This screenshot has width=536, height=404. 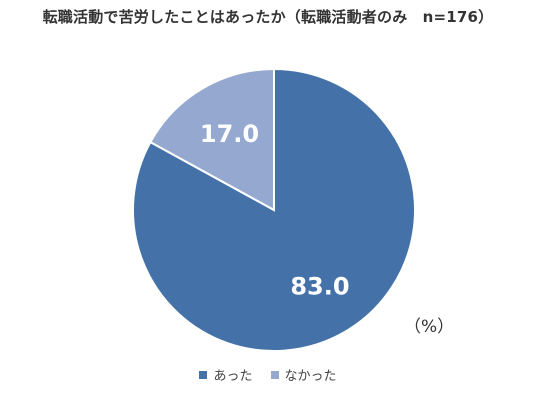 What do you see at coordinates (268, 374) in the screenshot?
I see `legend: あった なかった` at bounding box center [268, 374].